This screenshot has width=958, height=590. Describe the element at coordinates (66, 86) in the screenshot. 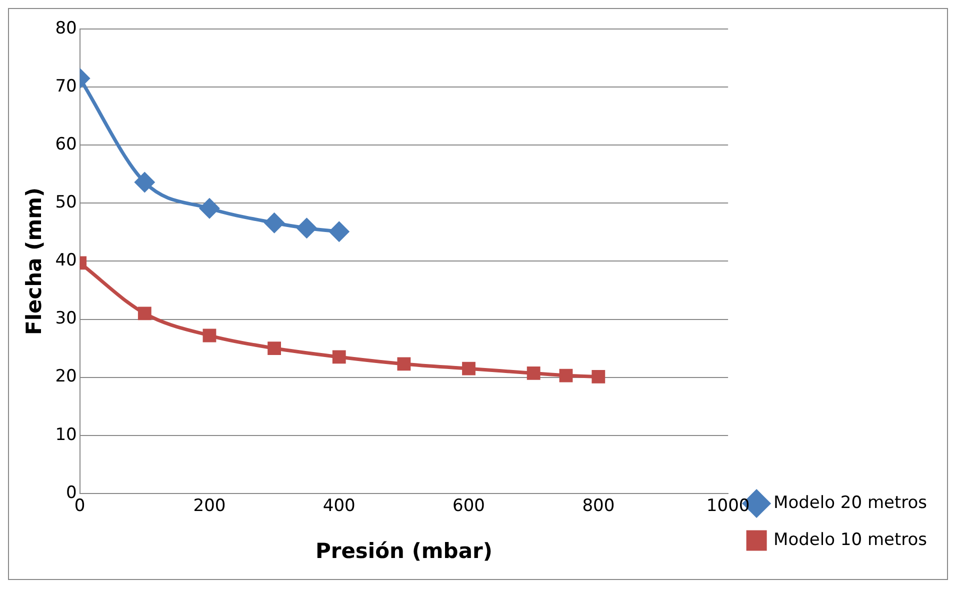

I see `y-tick-label: 70` at that location.